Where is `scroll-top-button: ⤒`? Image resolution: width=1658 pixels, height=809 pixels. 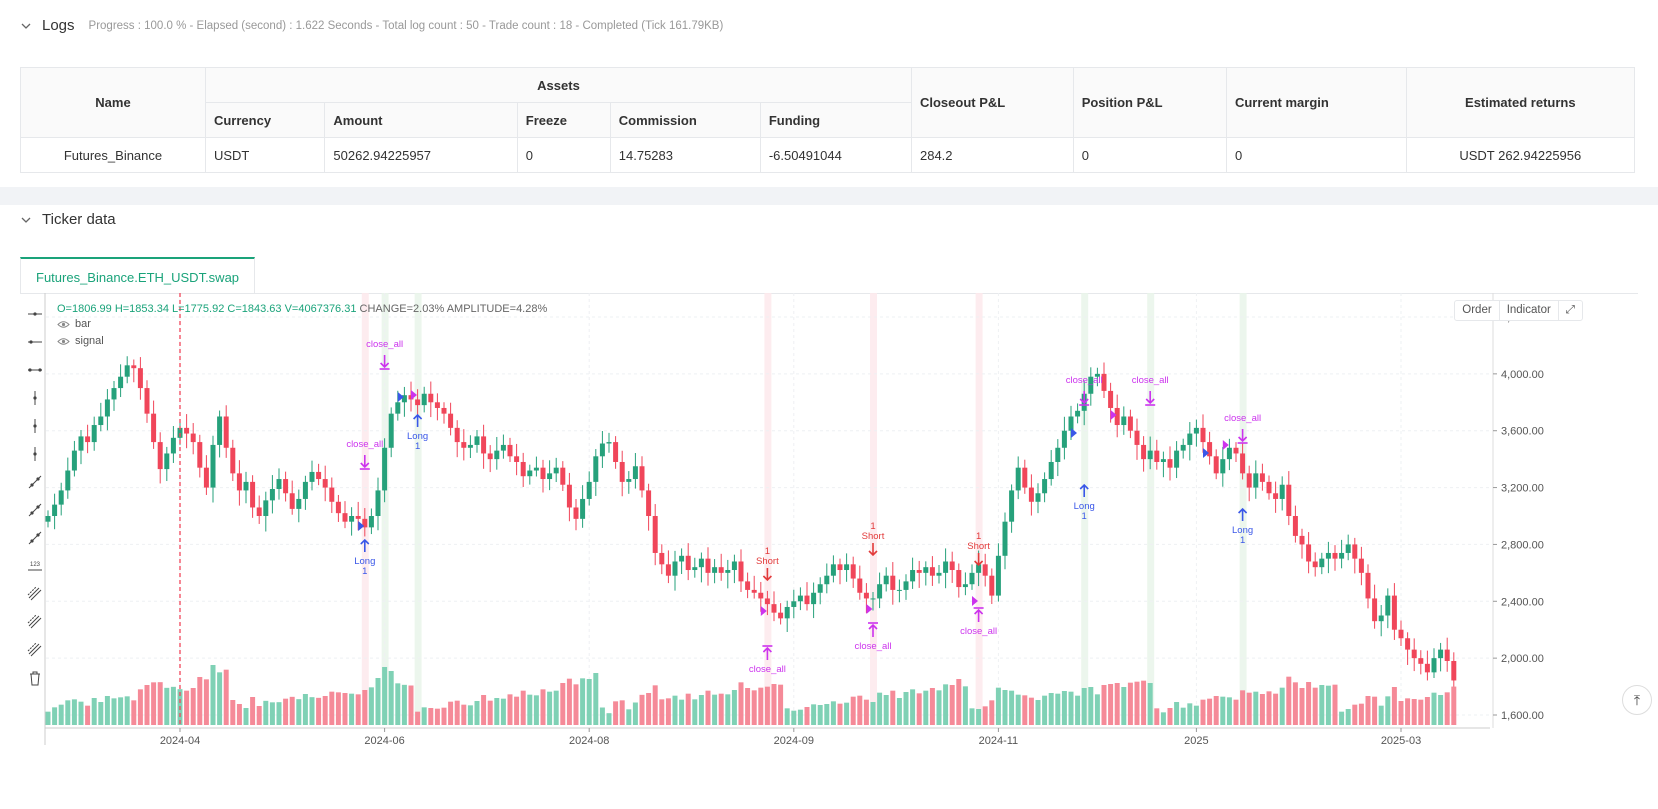
scroll-top-button: ⤒ is located at coordinates (1637, 700).